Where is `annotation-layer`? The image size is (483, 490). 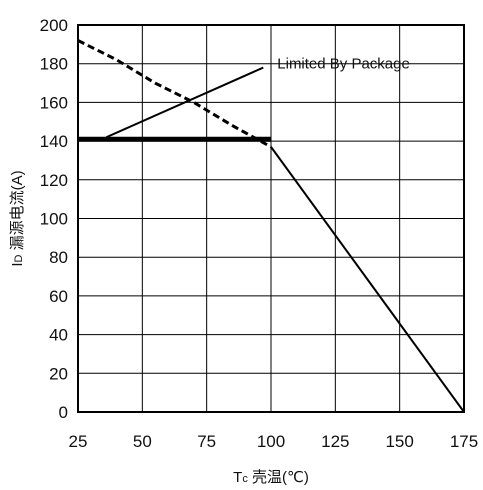 annotation-layer is located at coordinates (184, 102).